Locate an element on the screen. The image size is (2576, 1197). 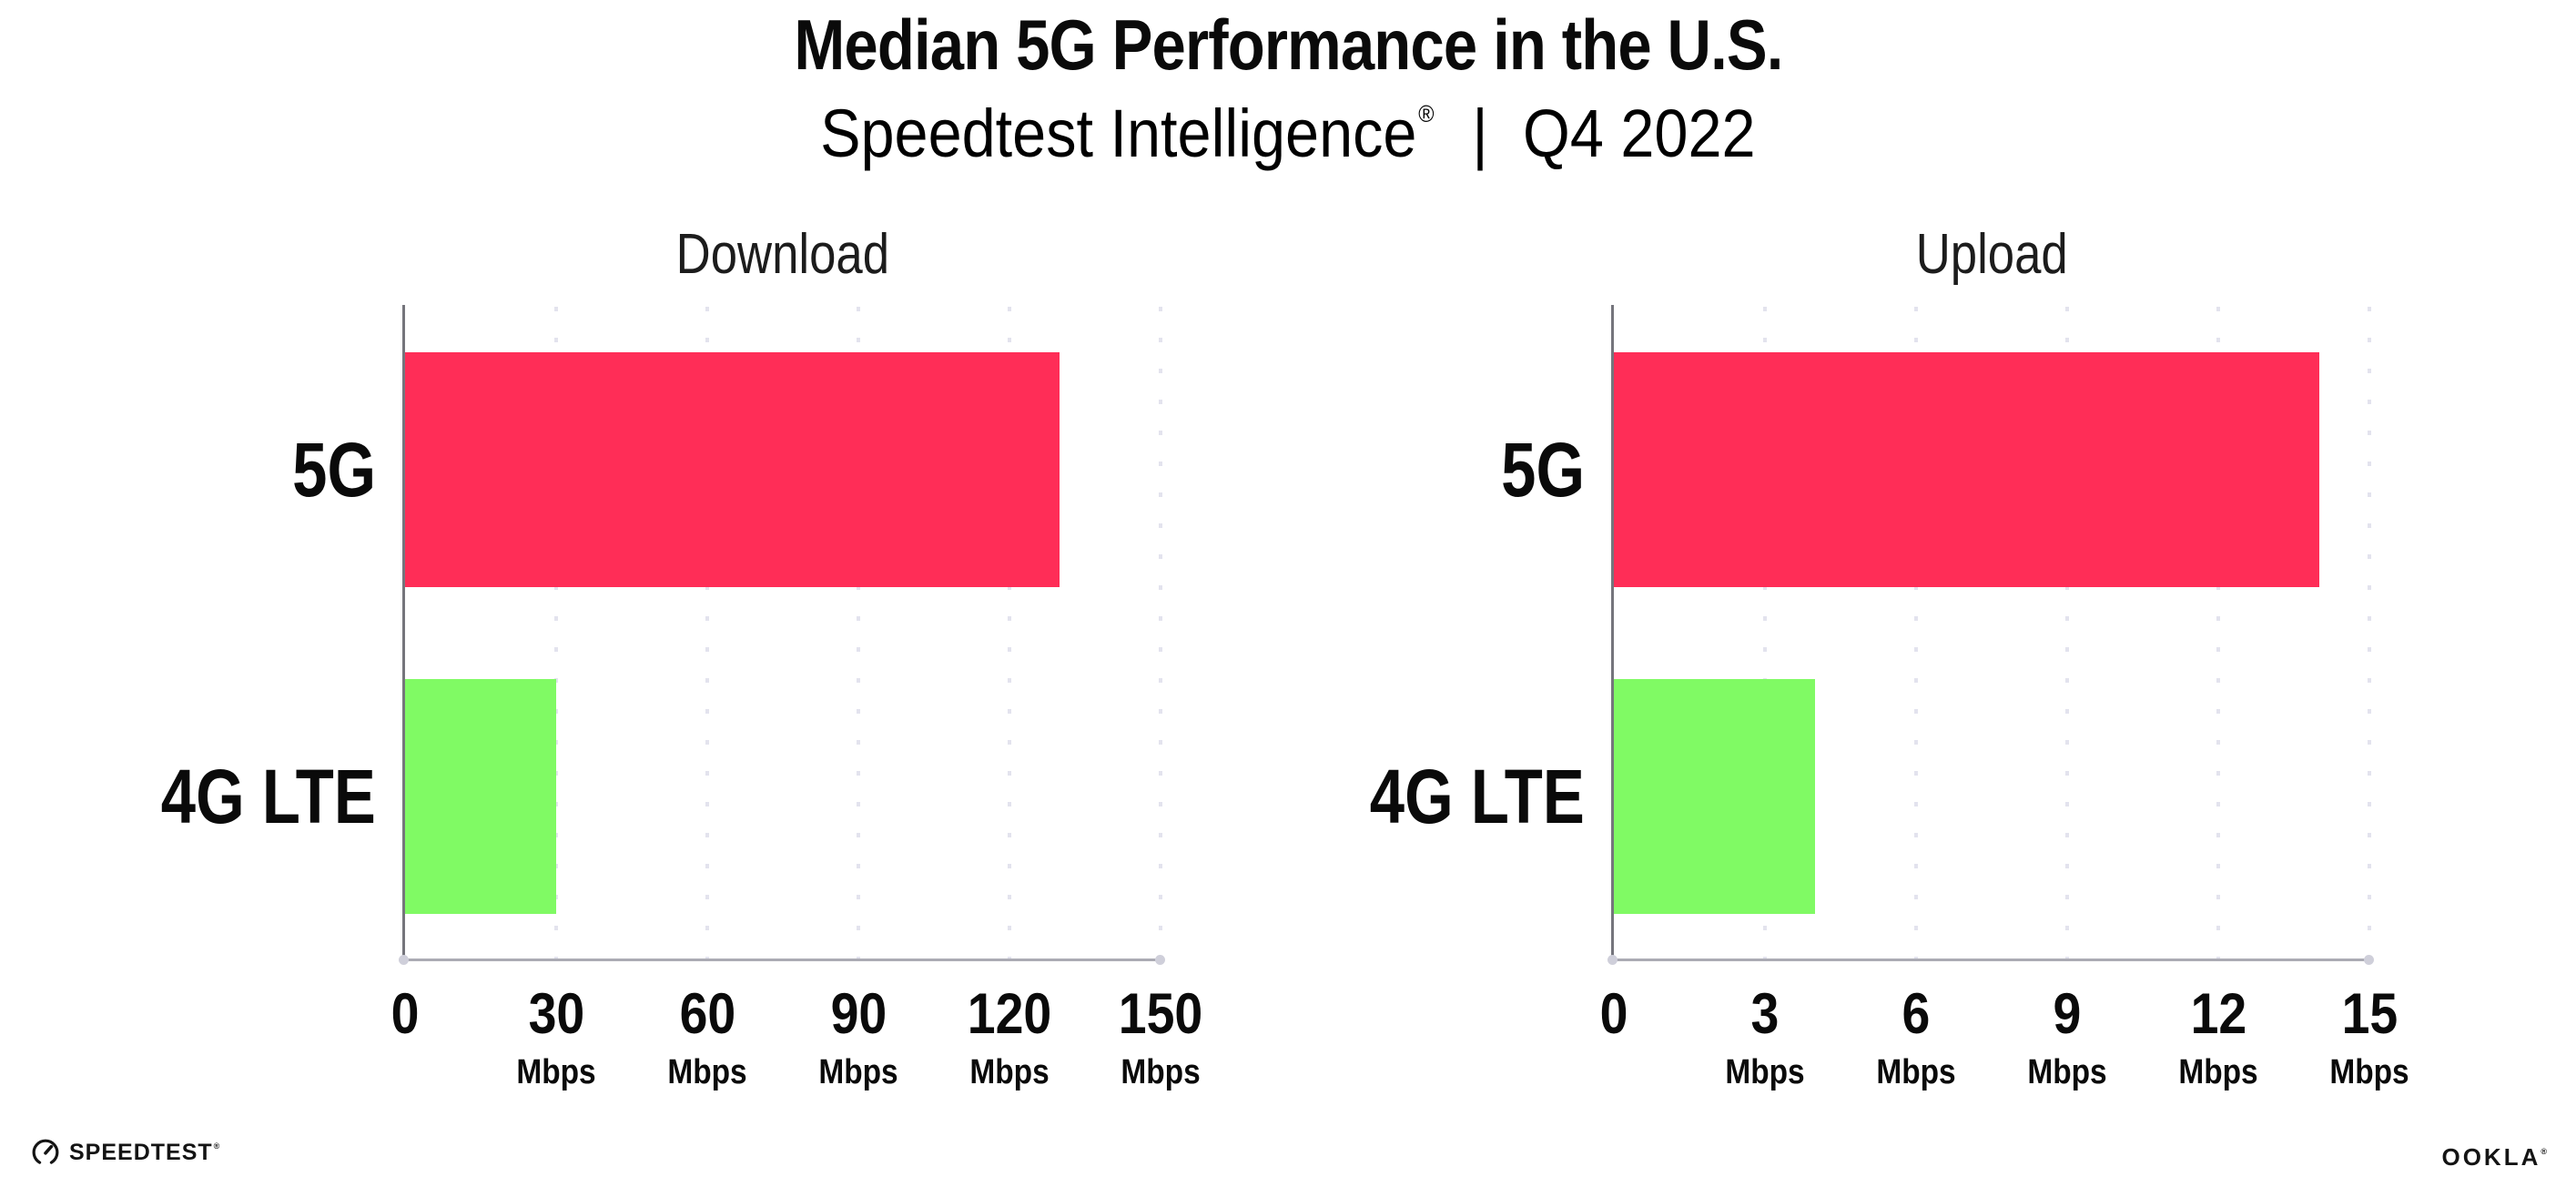
page-subtitle: Speedtest Intelligence® | Q4 2022 is located at coordinates (1288, 134).